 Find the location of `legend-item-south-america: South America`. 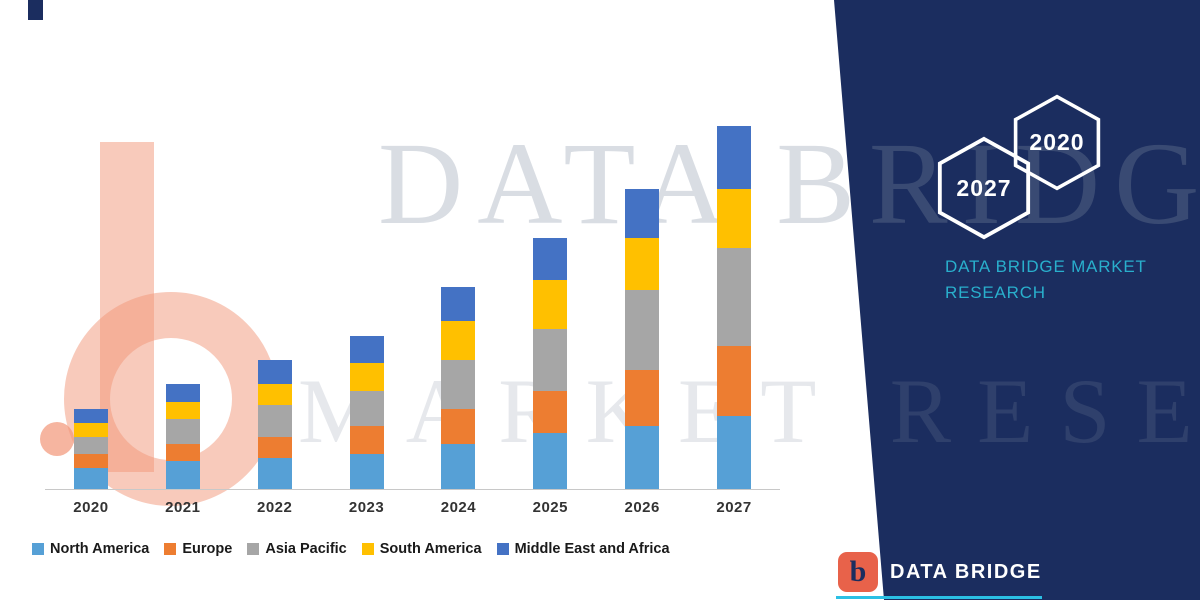

legend-item-south-america: South America is located at coordinates (421, 549).